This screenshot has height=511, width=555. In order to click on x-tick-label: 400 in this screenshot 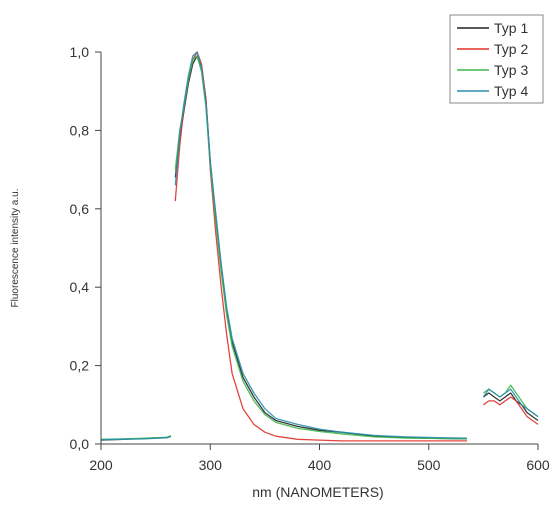, I will do `click(320, 465)`.